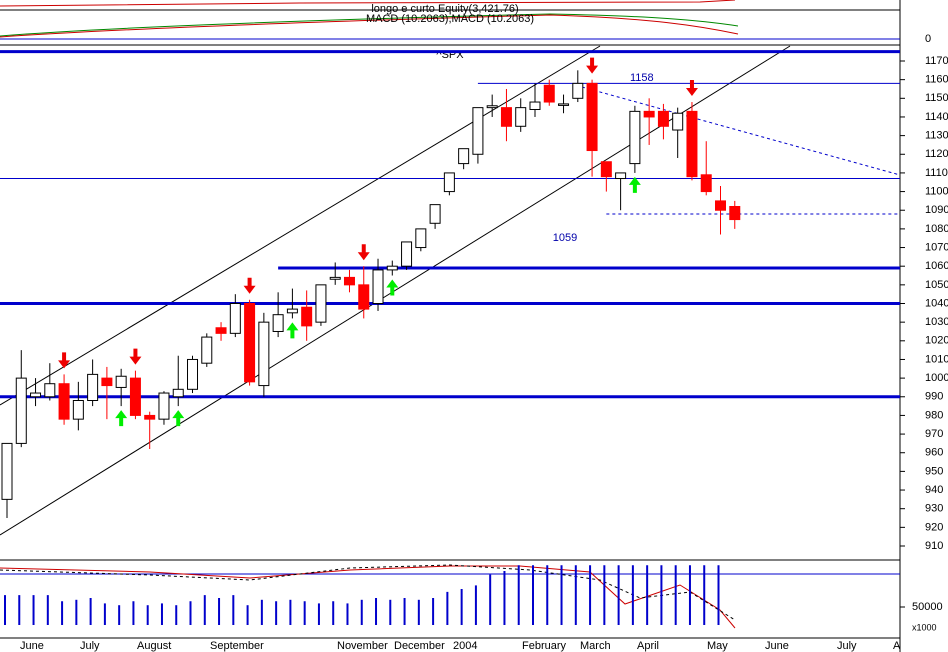  Describe the element at coordinates (936, 285) in the screenshot. I see `y-tick-label: 1050` at that location.